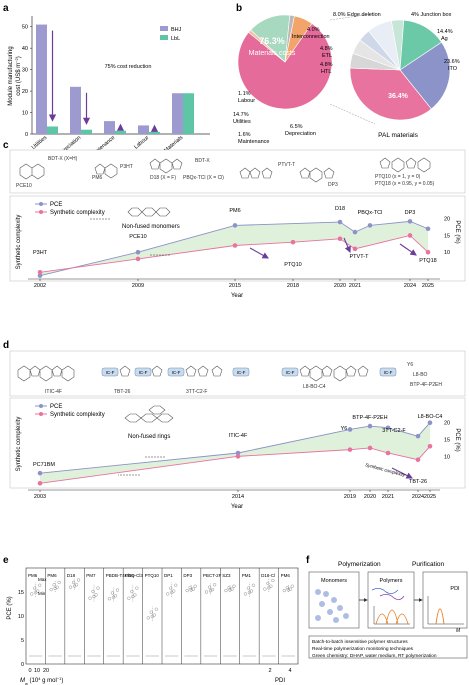 This screenshot has height=685, width=469. Describe the element at coordinates (444, 39) in the screenshot. I see `pie2-ag-label: Ag` at that location.